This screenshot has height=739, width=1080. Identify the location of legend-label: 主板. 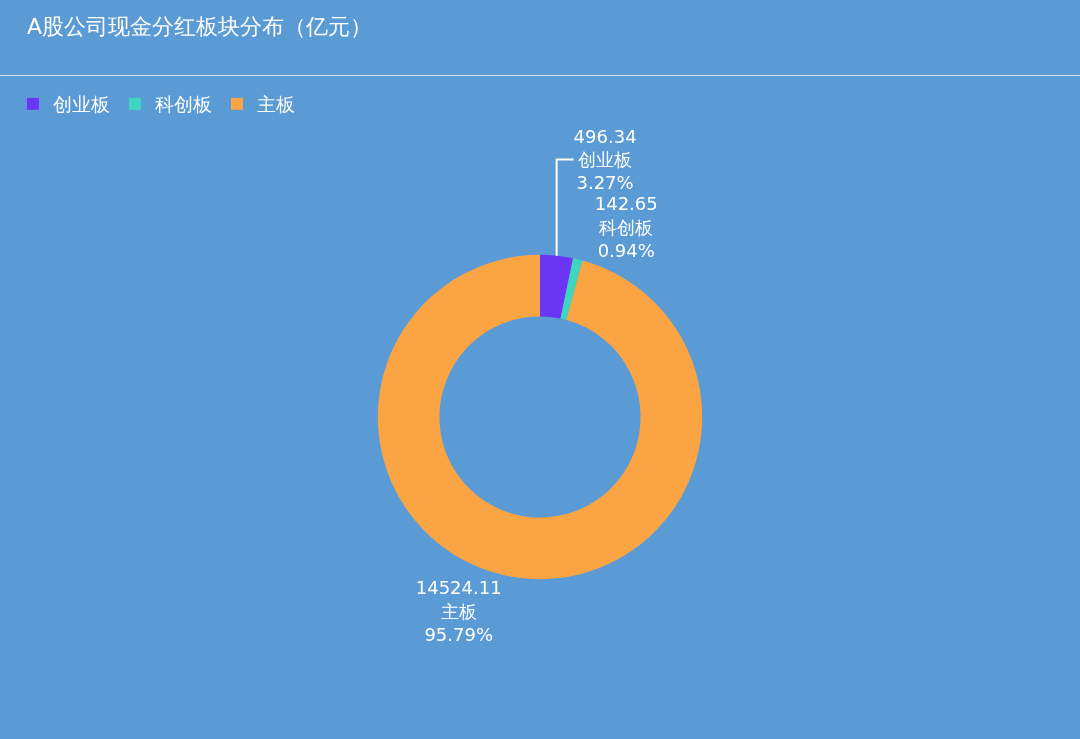
(275, 104).